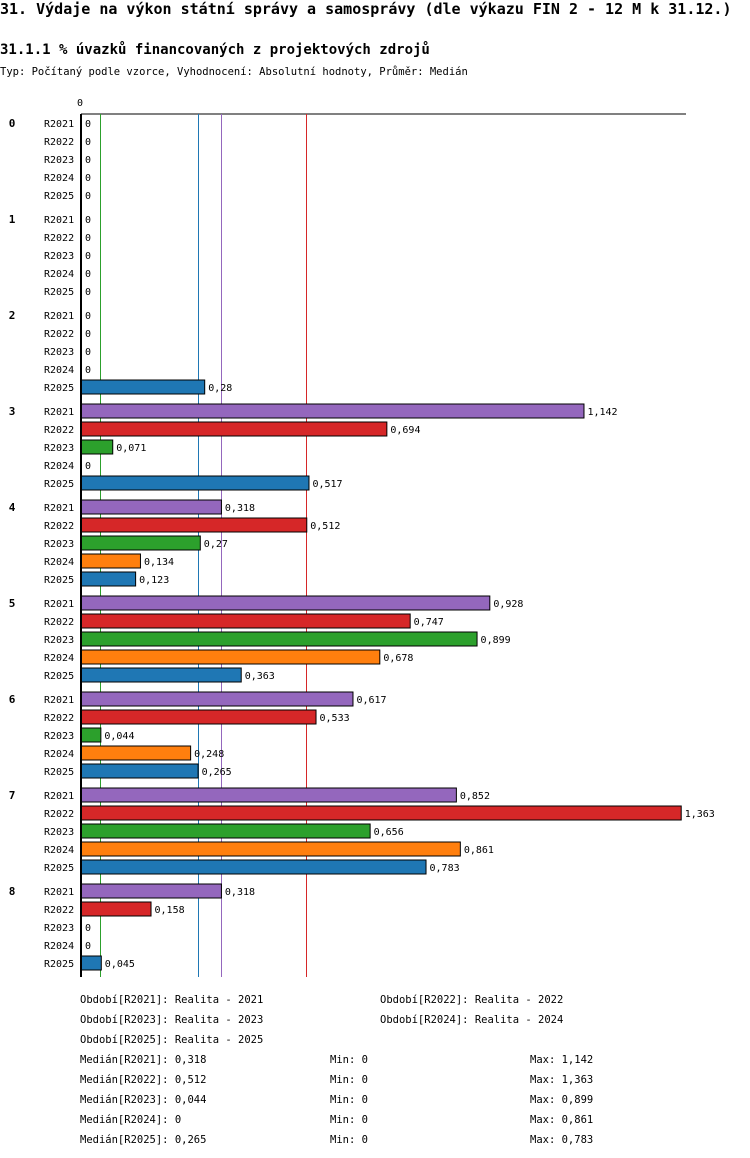 The image size is (750, 1158). Describe the element at coordinates (120, 964) in the screenshot. I see `data-label: 0,045` at that location.